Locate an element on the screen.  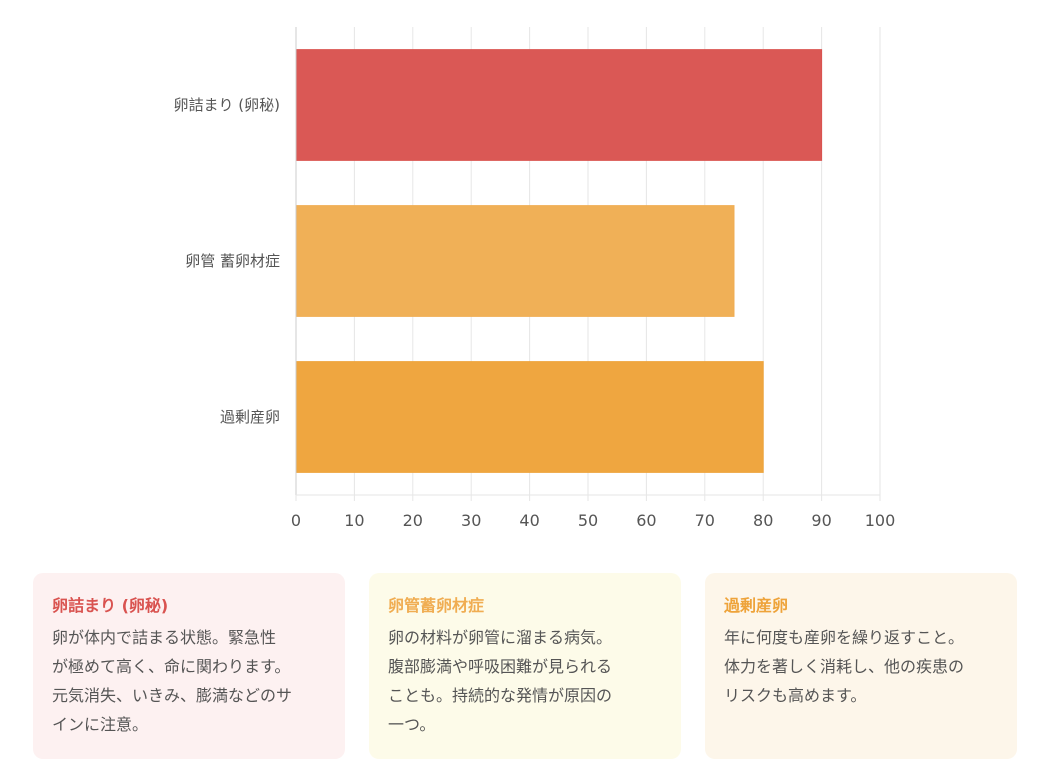
x-tick-label: 40 is located at coordinates (529, 520).